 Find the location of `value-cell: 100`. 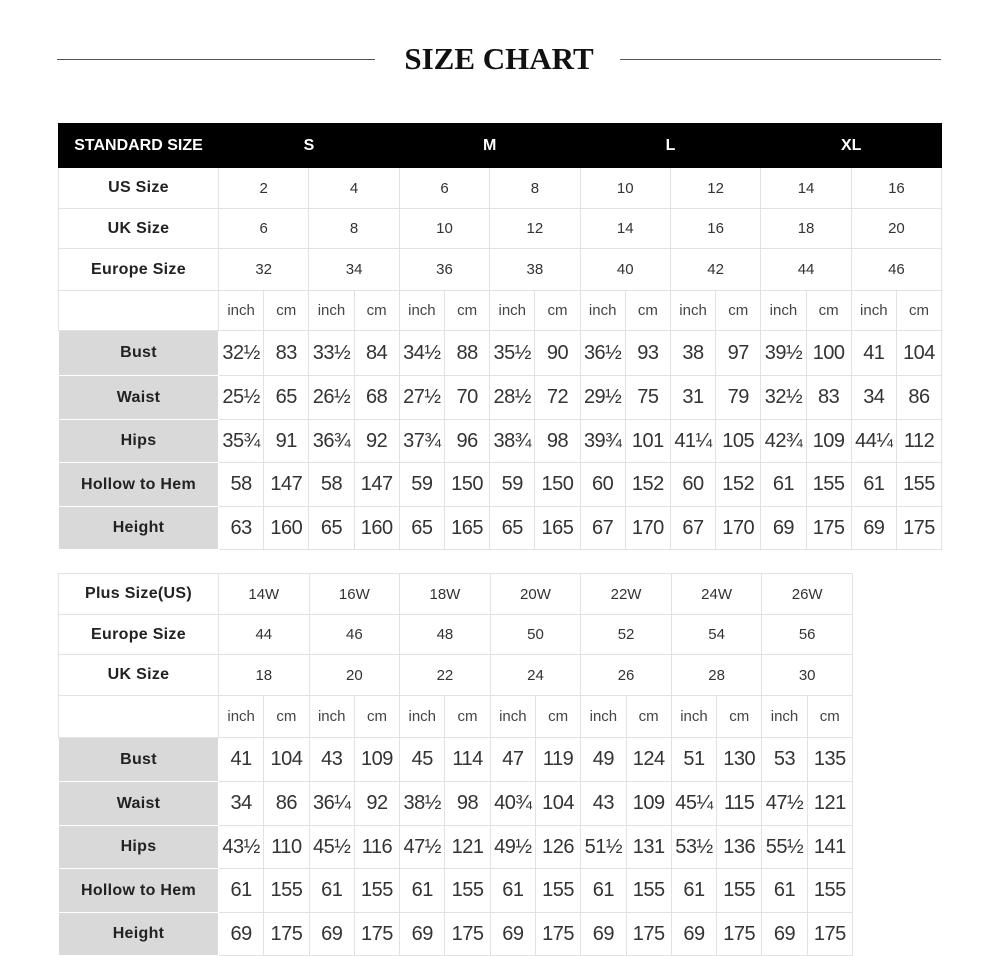

value-cell: 100 is located at coordinates (828, 353).